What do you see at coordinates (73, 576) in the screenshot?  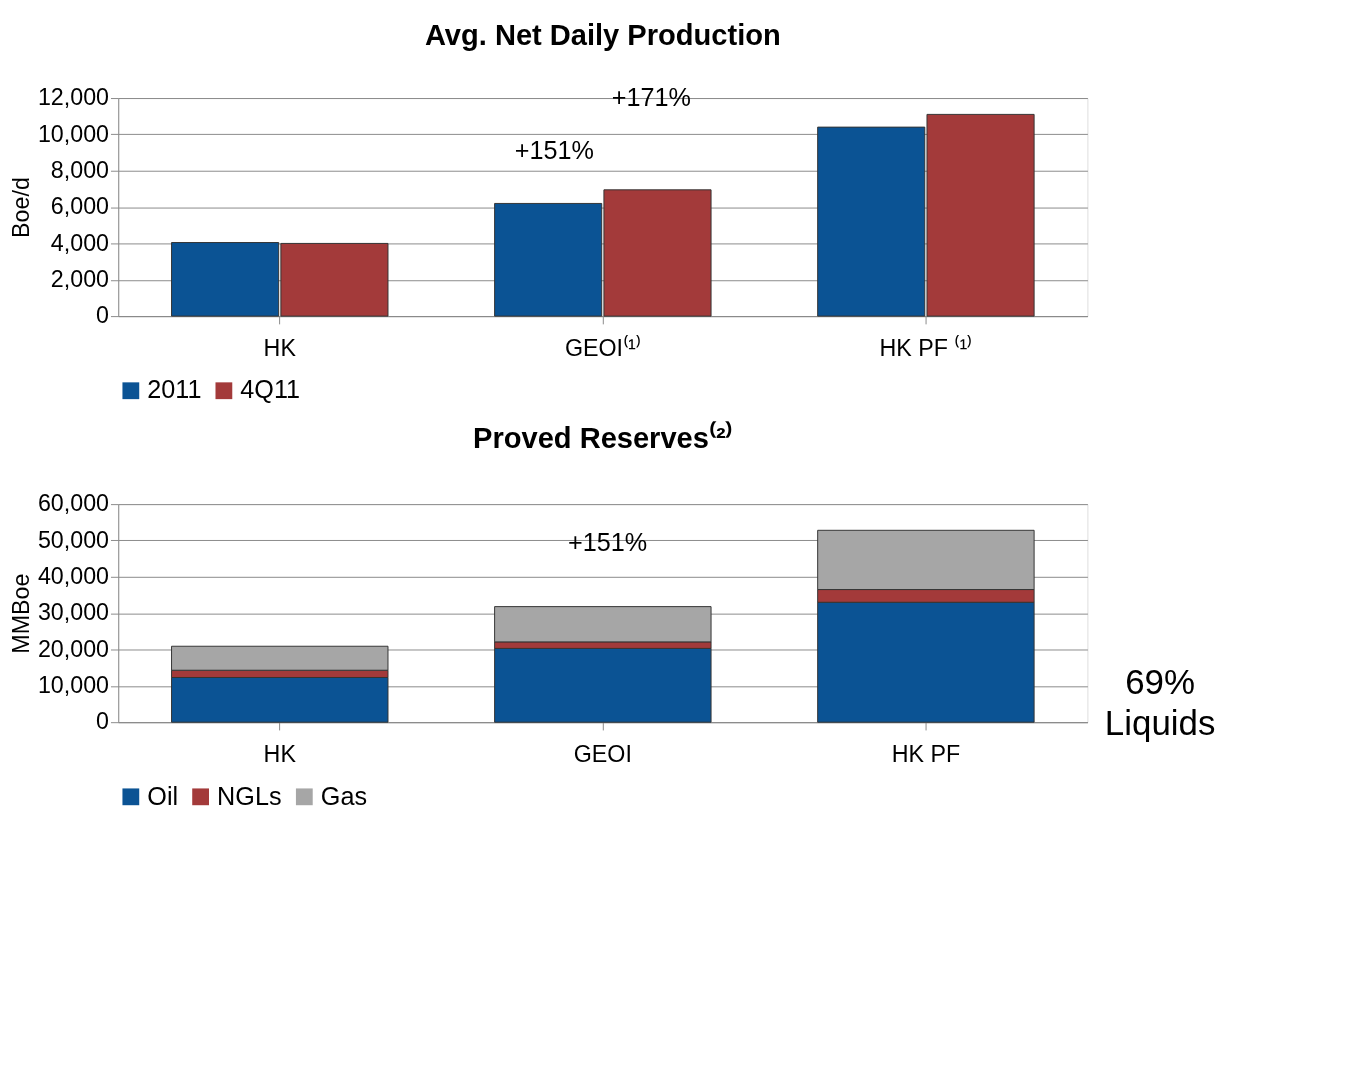 I see `y-tick-label: 40,000` at bounding box center [73, 576].